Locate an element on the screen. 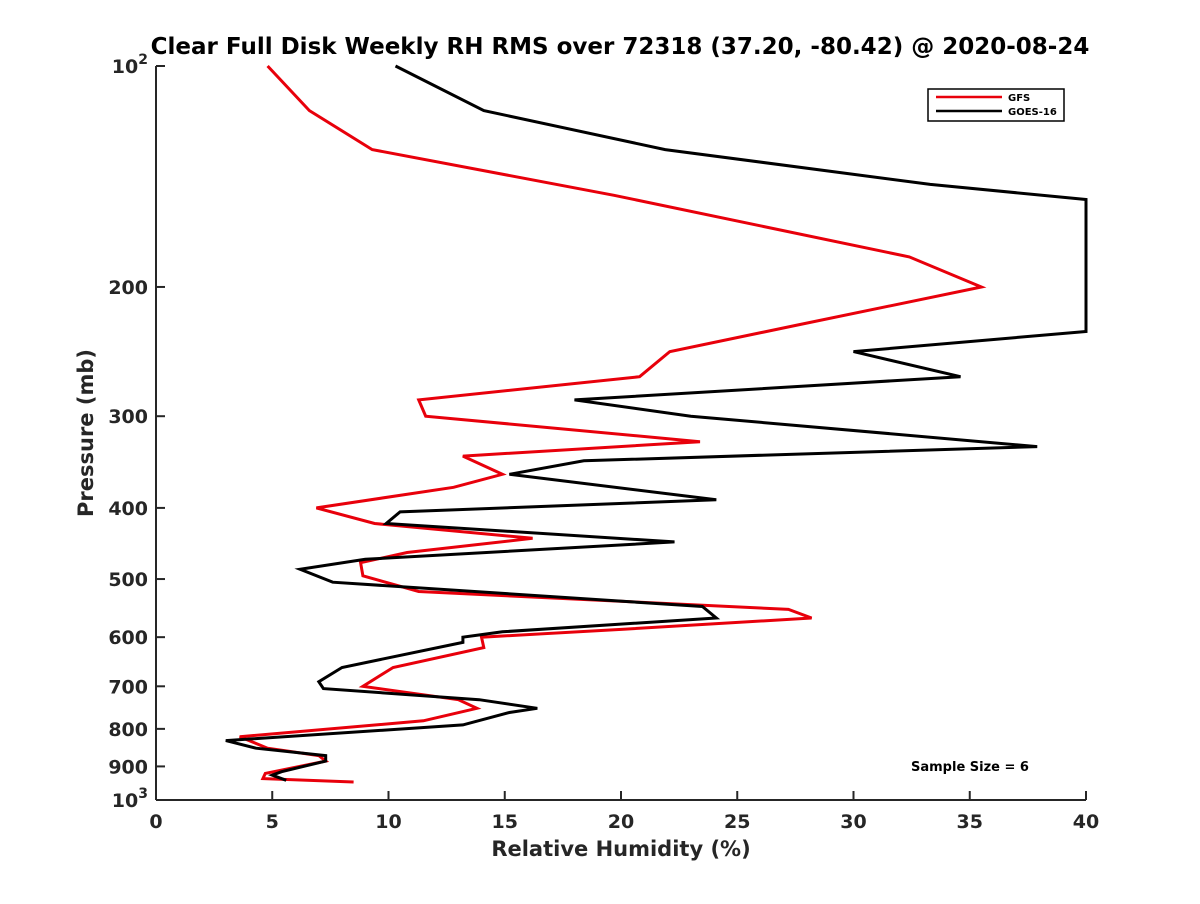 This screenshot has height=904, width=1200. y-ticks: 10² 200 300 400 500 600 700 800 900 10³ is located at coordinates (136, 432).